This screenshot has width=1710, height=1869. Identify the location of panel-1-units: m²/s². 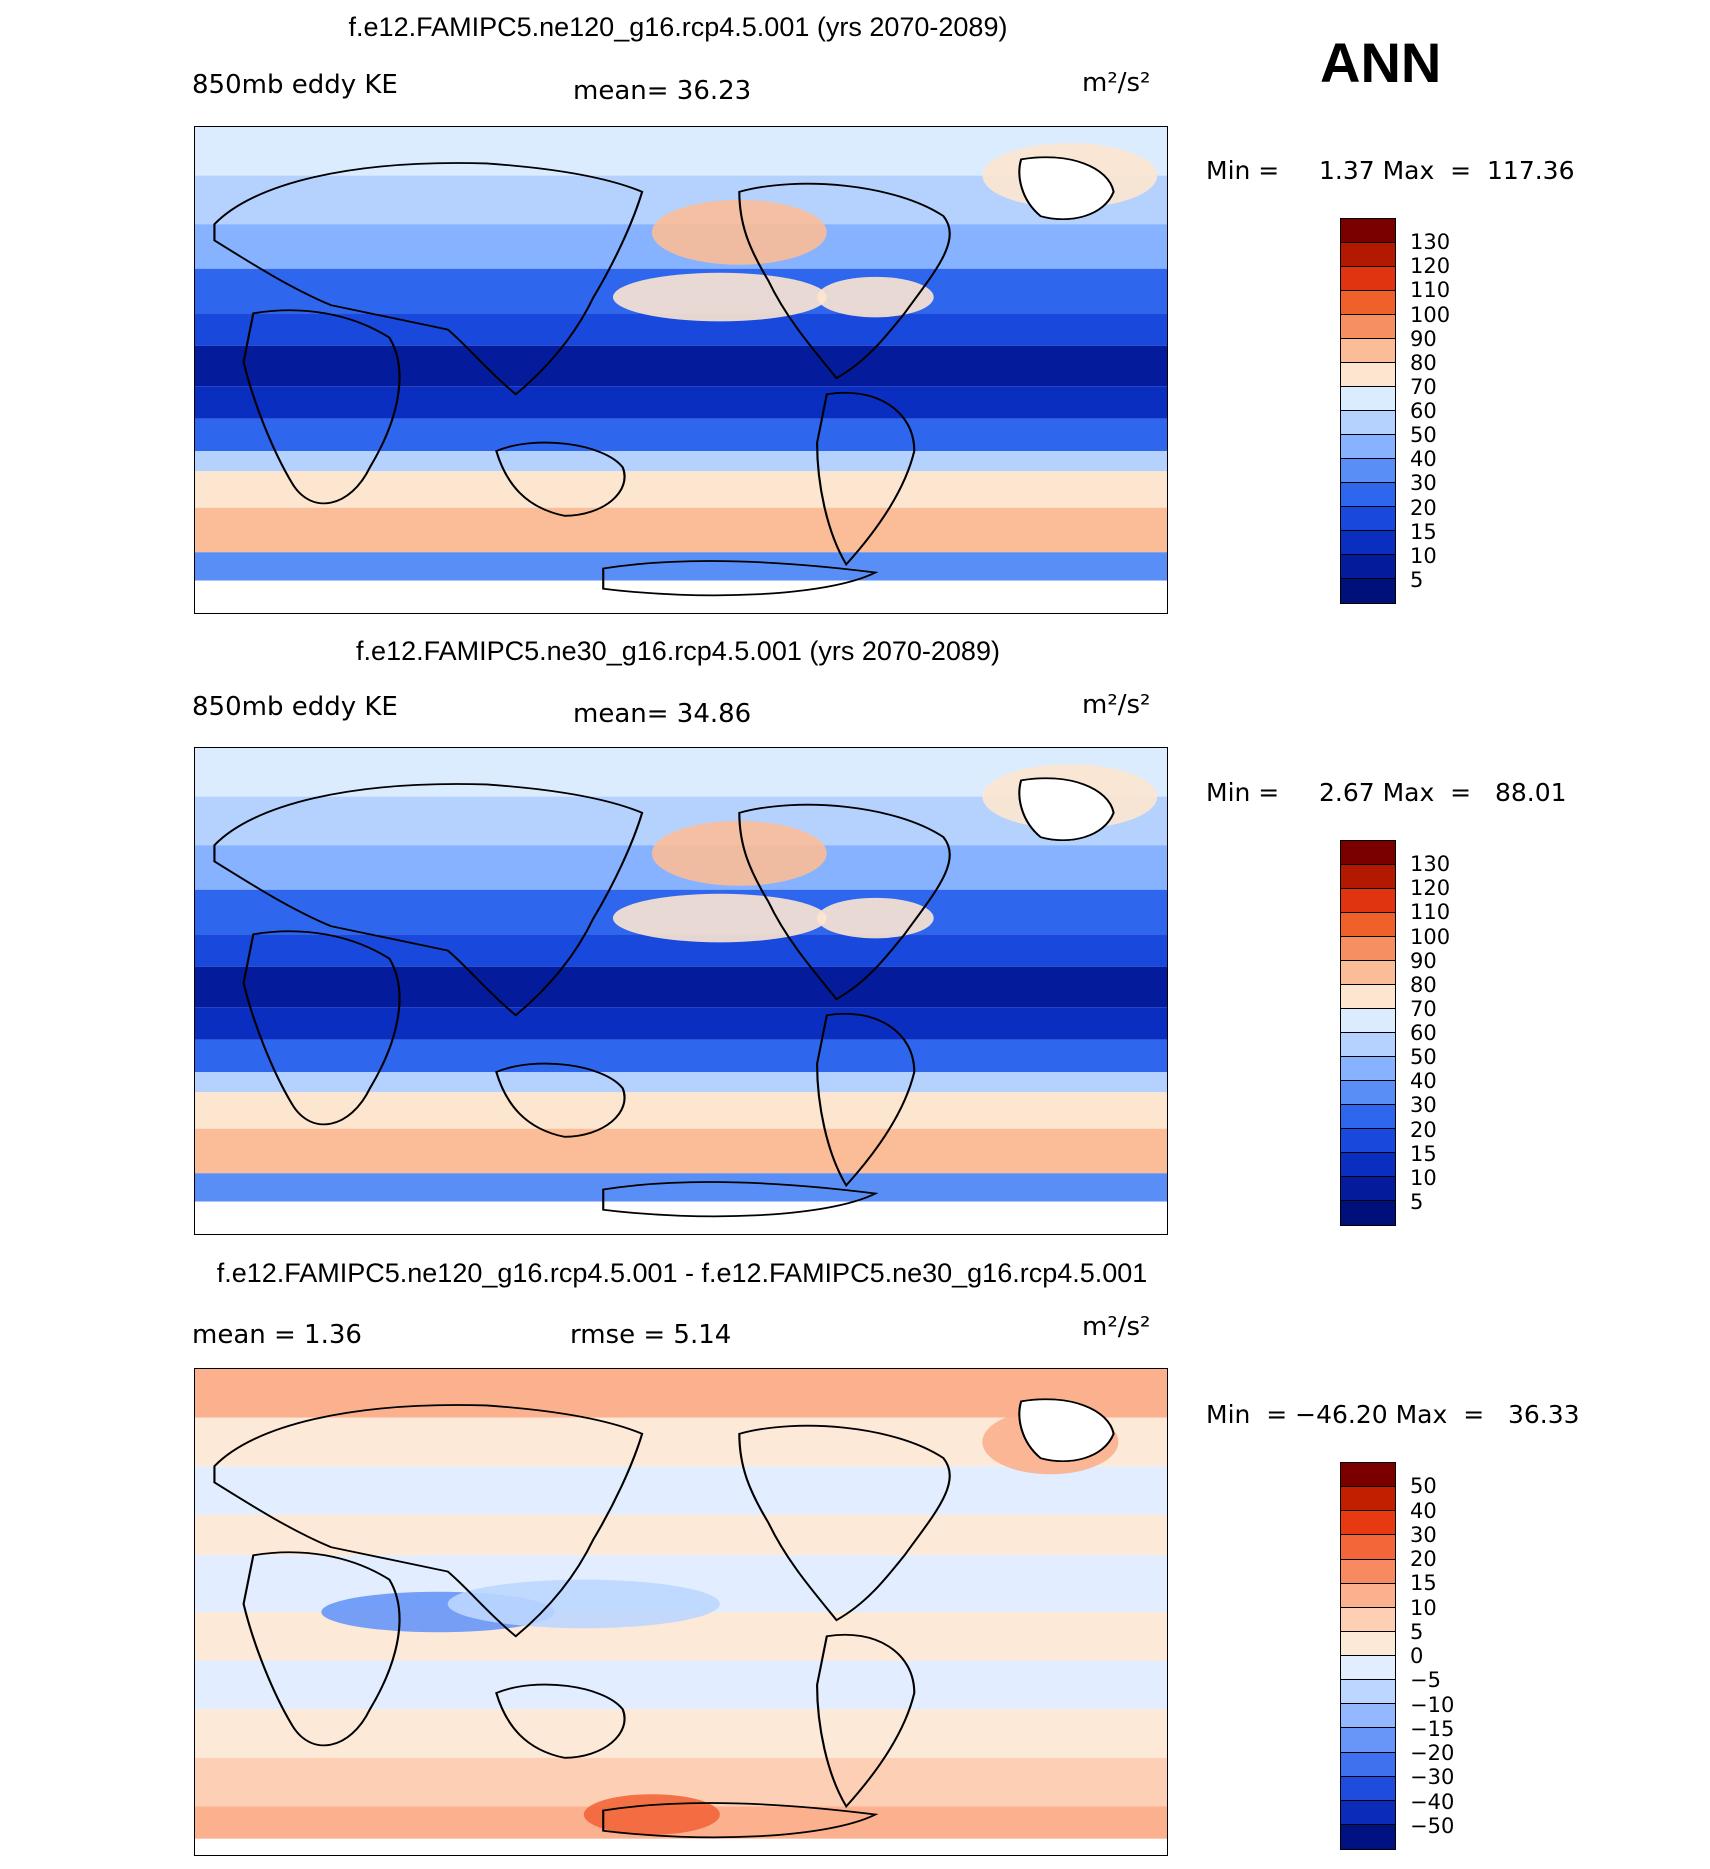
(1116, 83).